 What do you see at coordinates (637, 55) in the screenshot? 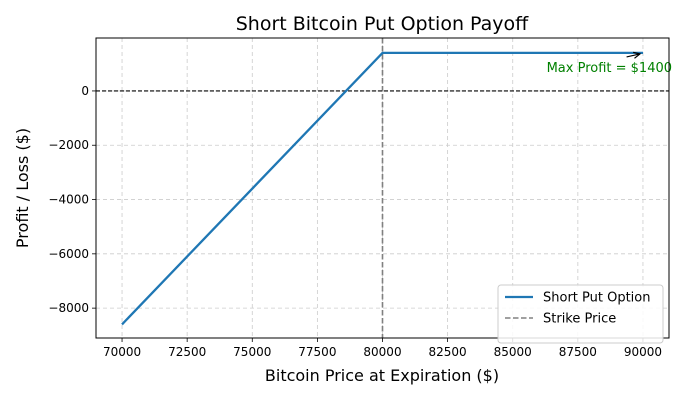
I see `annotation-arrowhead` at bounding box center [637, 55].